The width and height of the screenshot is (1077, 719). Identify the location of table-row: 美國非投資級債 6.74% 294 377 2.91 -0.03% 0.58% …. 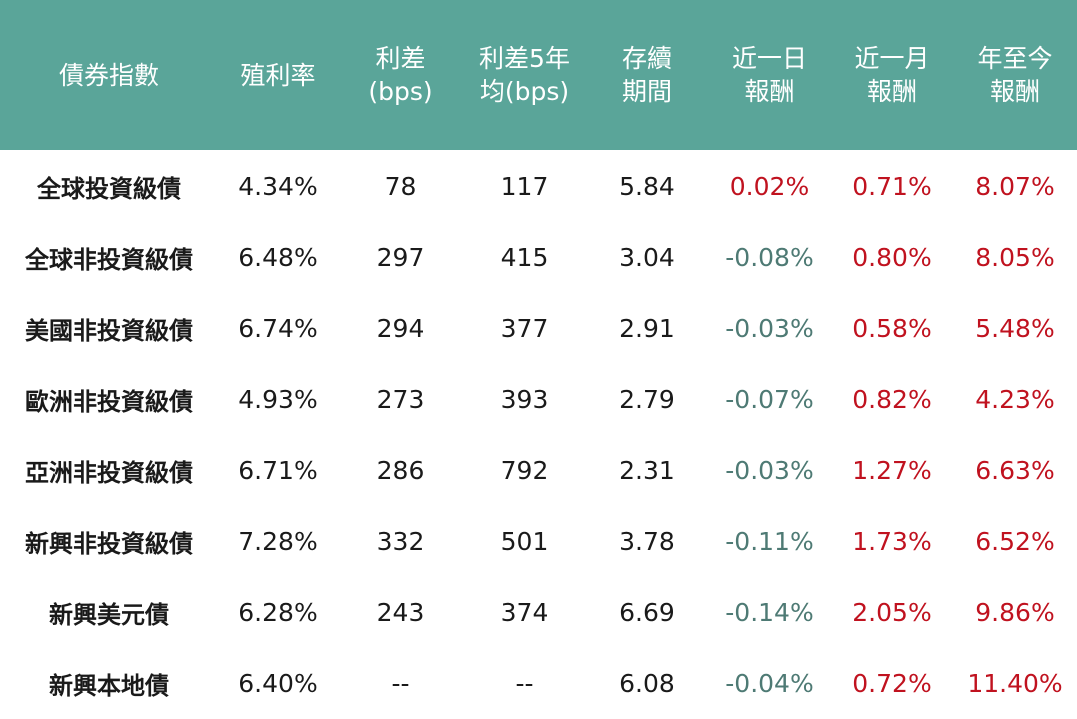
(538, 328).